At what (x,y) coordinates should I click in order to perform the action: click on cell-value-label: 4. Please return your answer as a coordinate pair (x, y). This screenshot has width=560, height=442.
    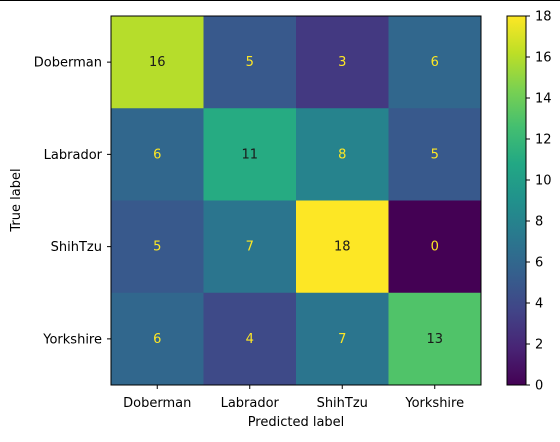
    Looking at the image, I should click on (250, 339).